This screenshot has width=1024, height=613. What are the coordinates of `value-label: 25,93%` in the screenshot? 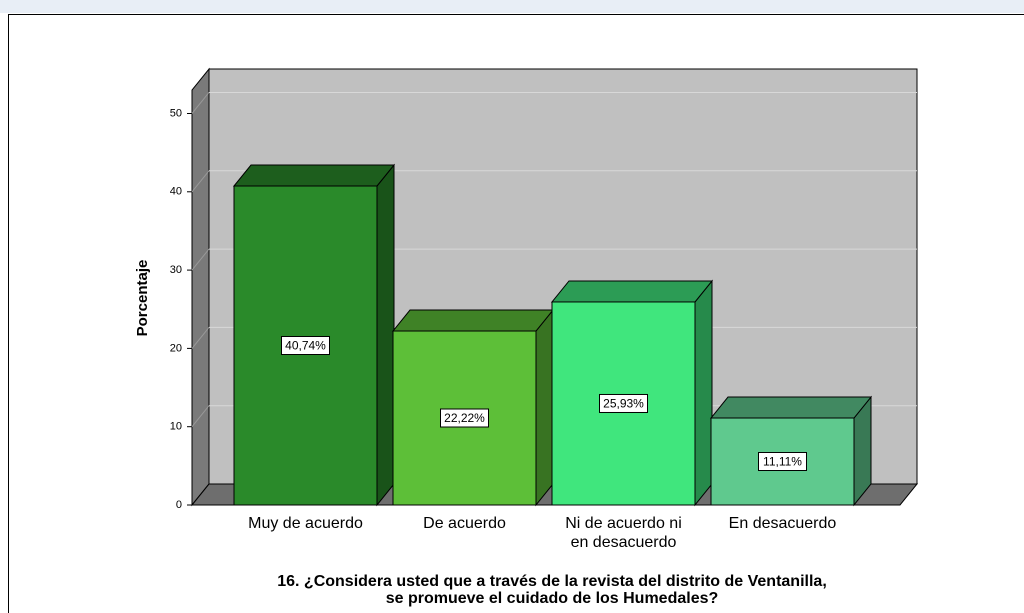 It's located at (623, 404).